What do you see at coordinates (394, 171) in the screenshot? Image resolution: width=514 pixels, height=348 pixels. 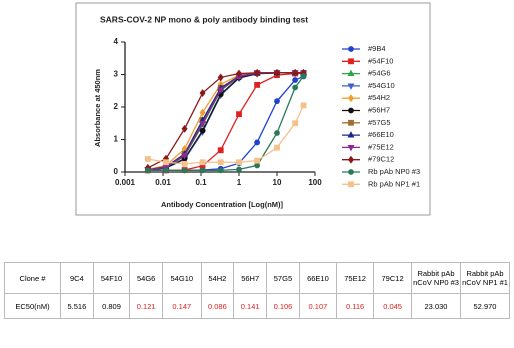 I see `legend-label: Rb pAb NP0 #3` at bounding box center [394, 171].